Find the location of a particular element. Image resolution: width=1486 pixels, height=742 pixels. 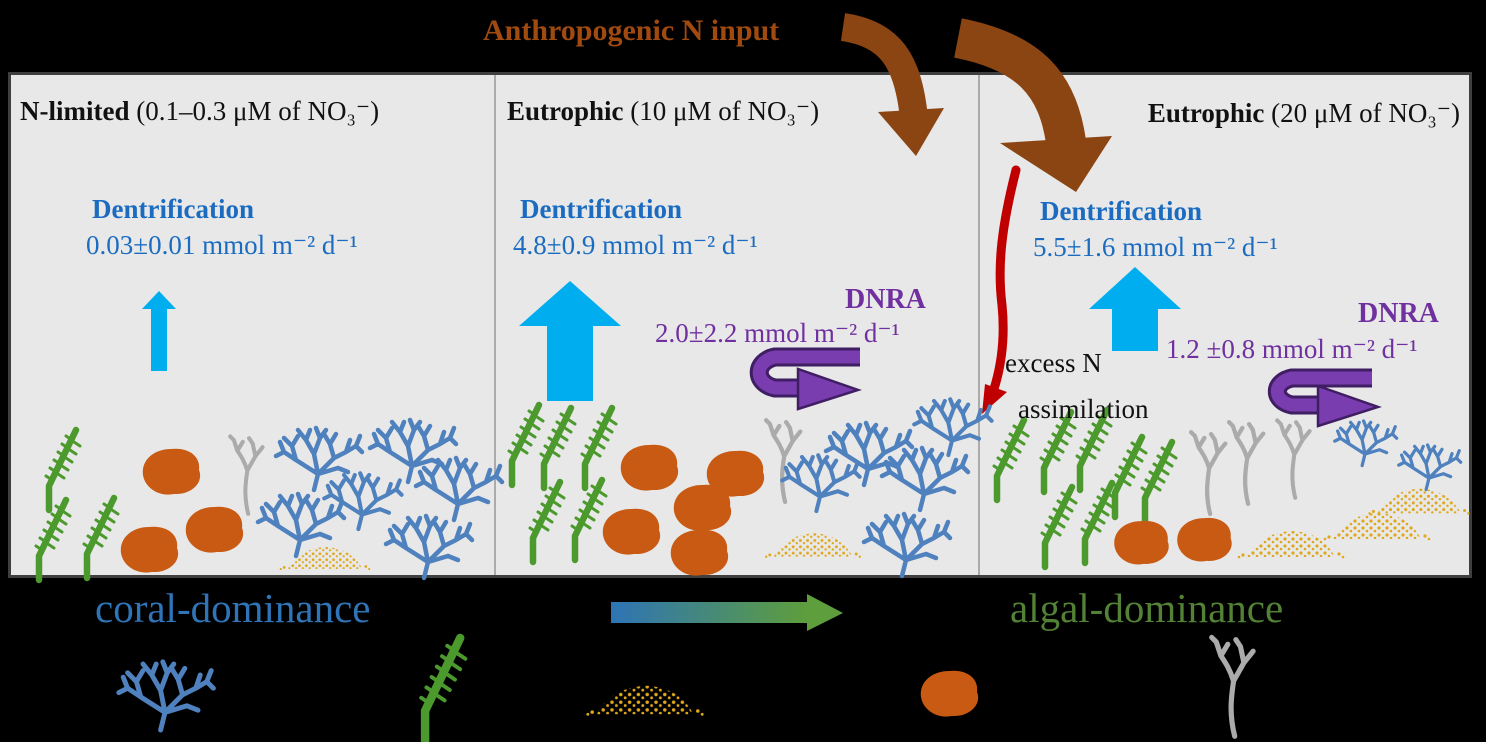

panel-3-title-rest: (20 μM of NO₃⁻) is located at coordinates (1362, 113).